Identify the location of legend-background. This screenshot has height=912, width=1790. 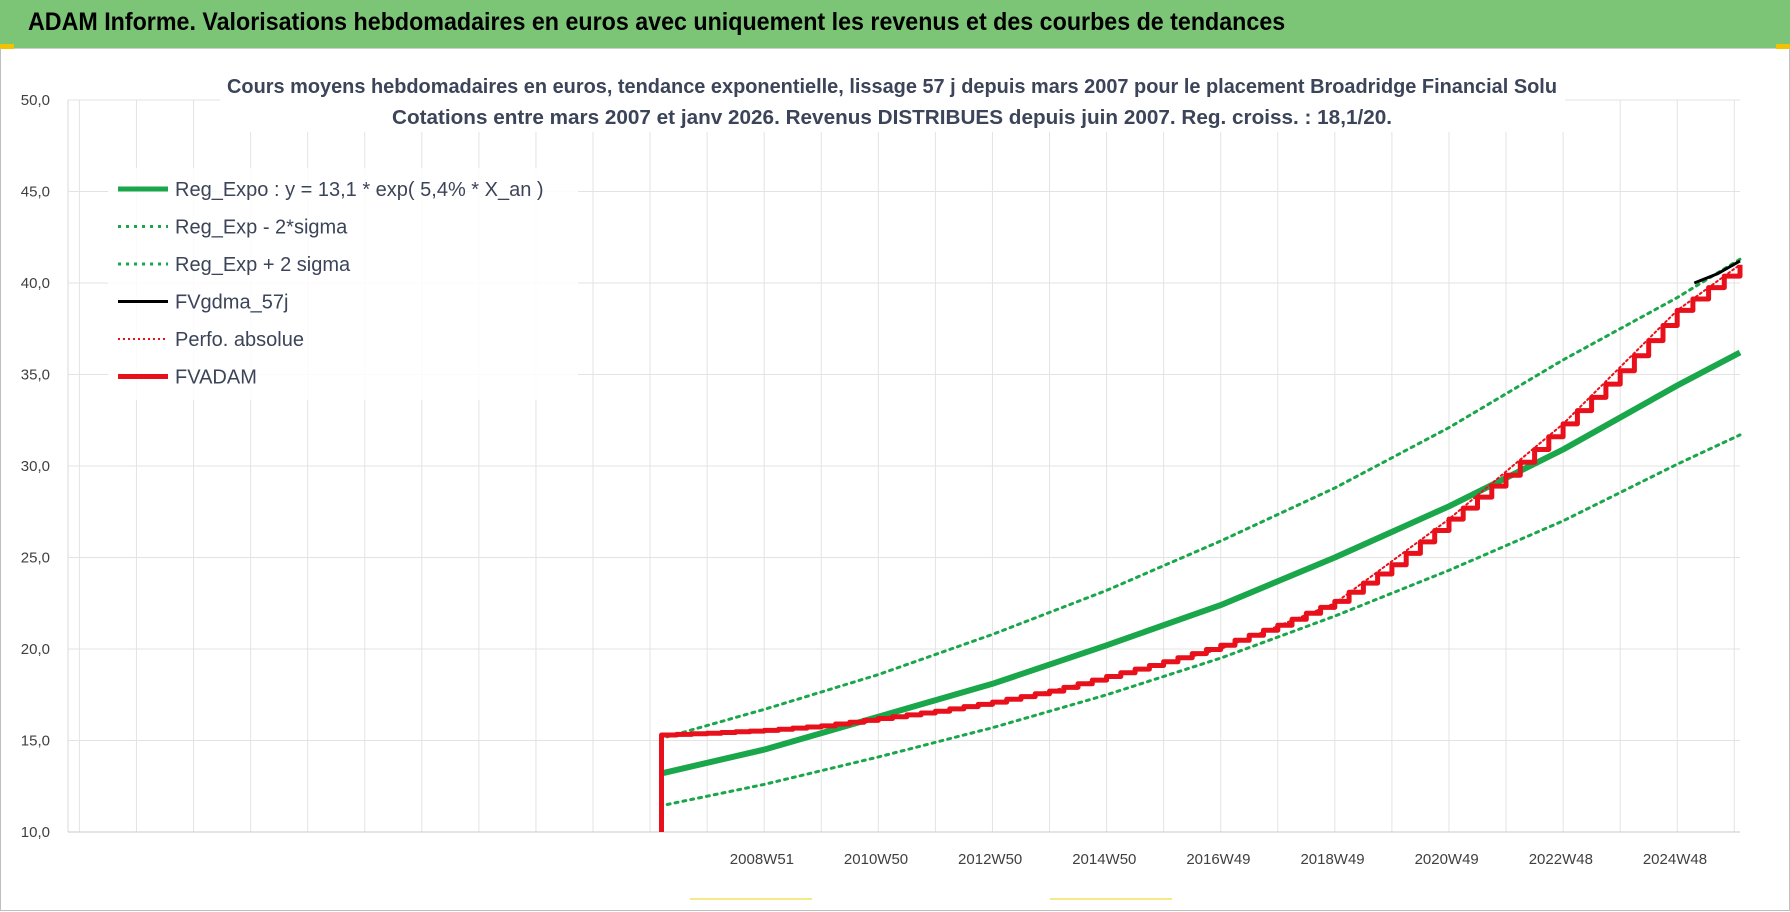
(343, 284).